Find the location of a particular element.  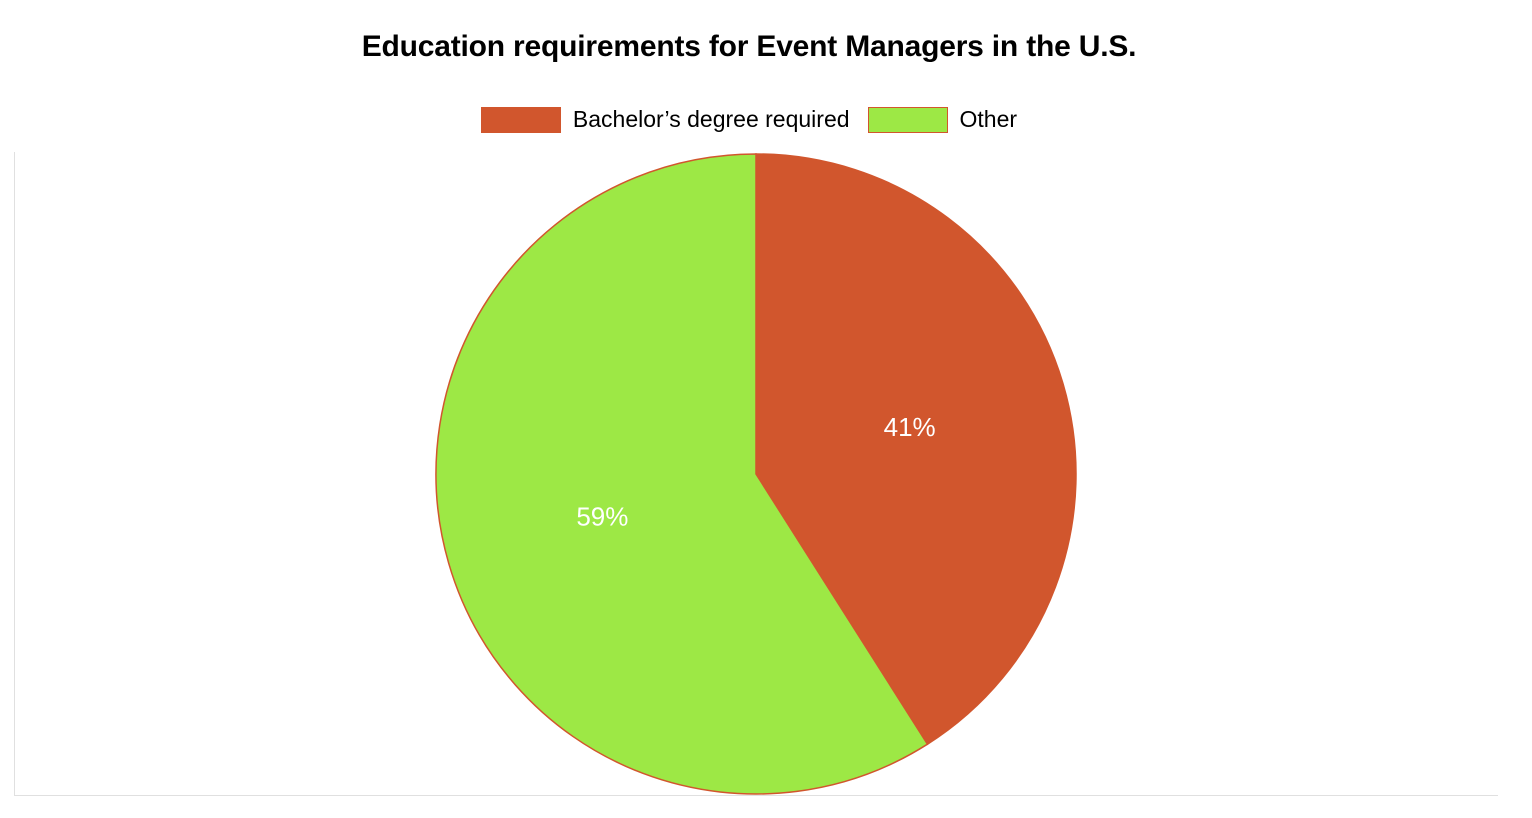

legend-item-other: Other is located at coordinates (942, 119).